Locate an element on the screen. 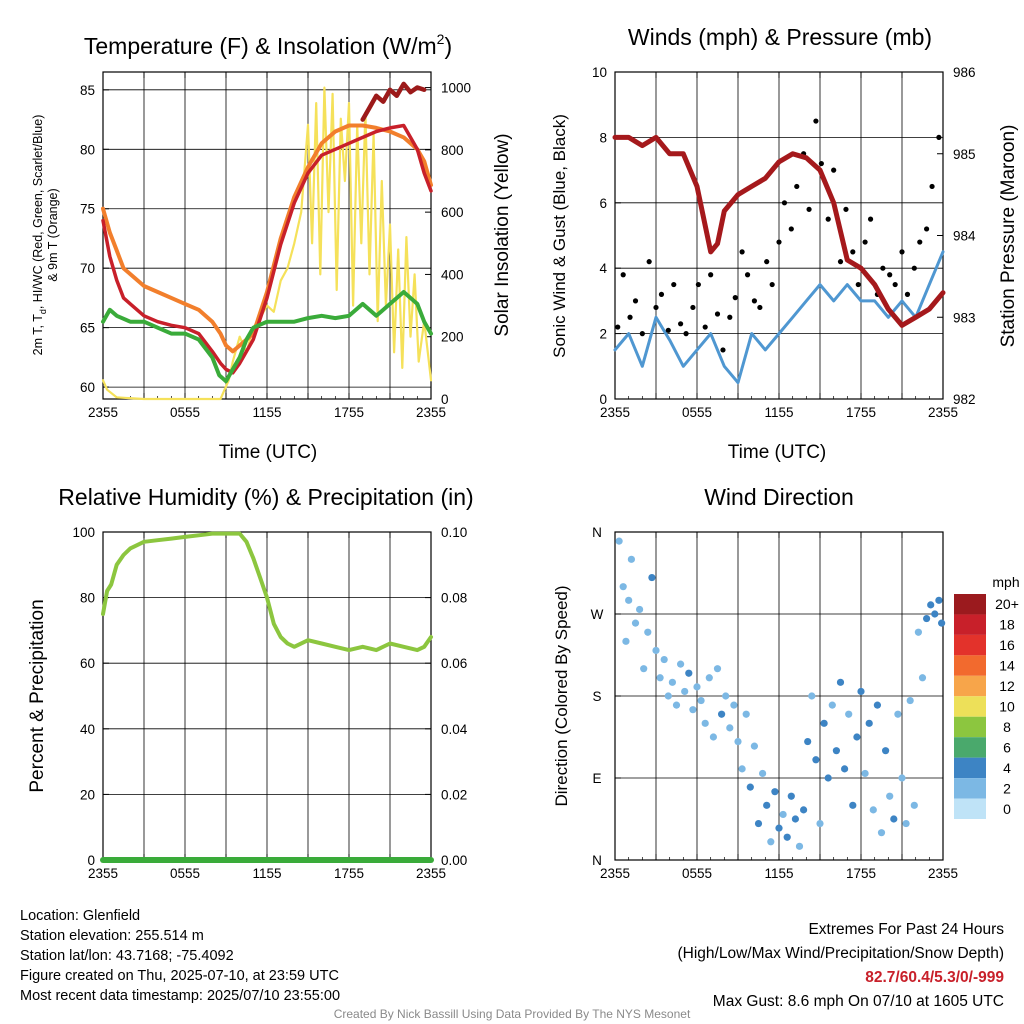  rh-y-label: 60 is located at coordinates (87, 663).